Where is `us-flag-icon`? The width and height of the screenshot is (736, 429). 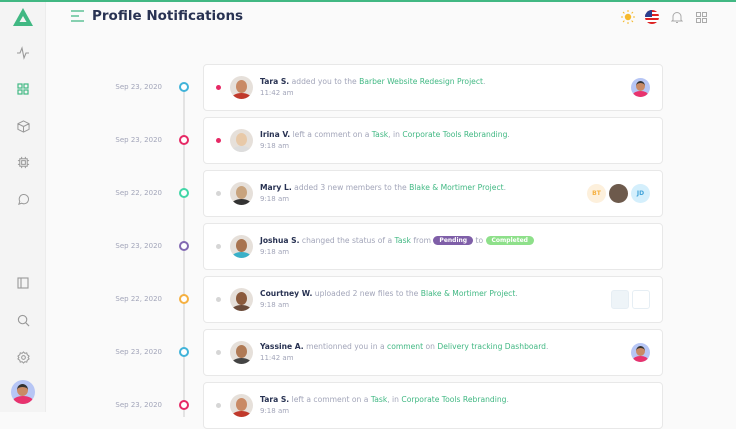
us-flag-icon is located at coordinates (652, 17).